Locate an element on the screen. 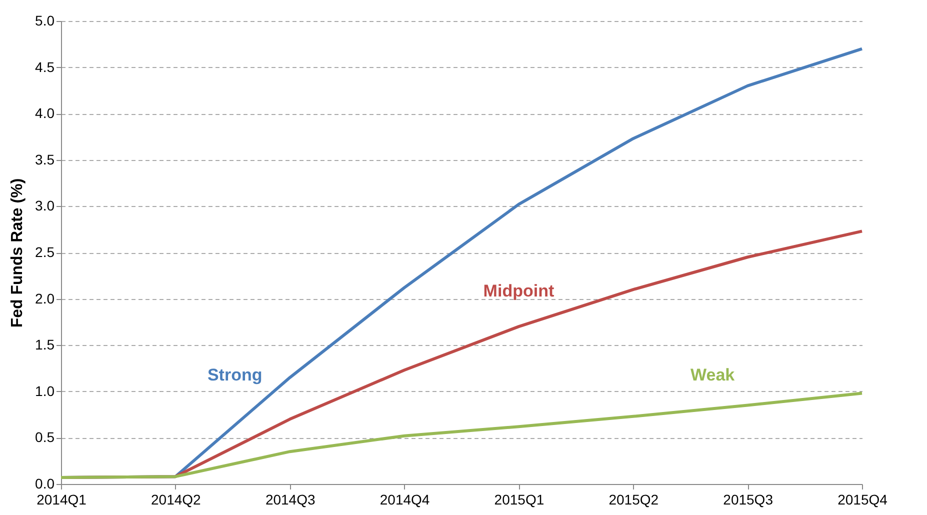 The height and width of the screenshot is (515, 927). x-tick-label: 2015Q1 is located at coordinates (519, 500).